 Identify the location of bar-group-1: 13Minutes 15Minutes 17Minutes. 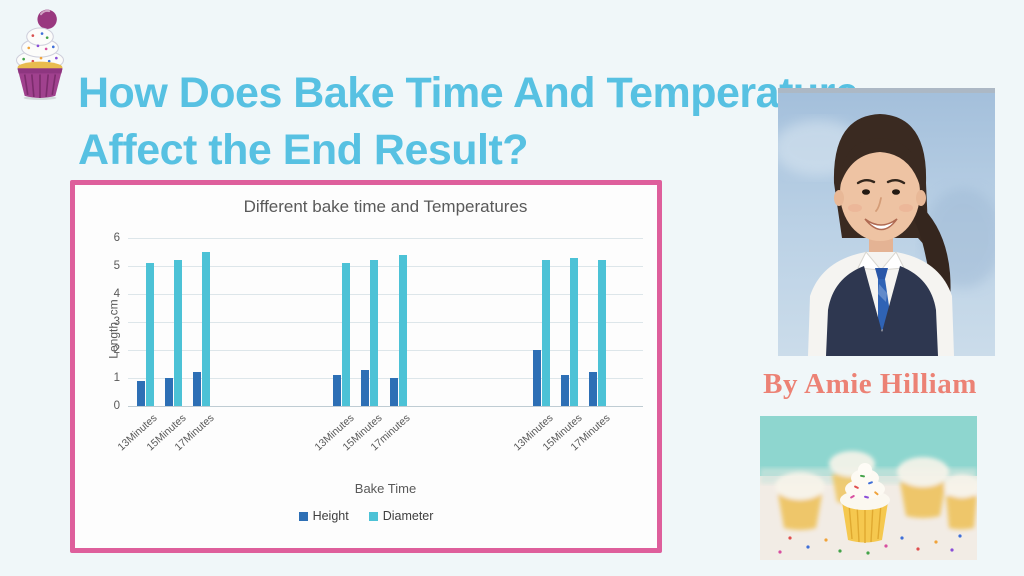
(166, 345).